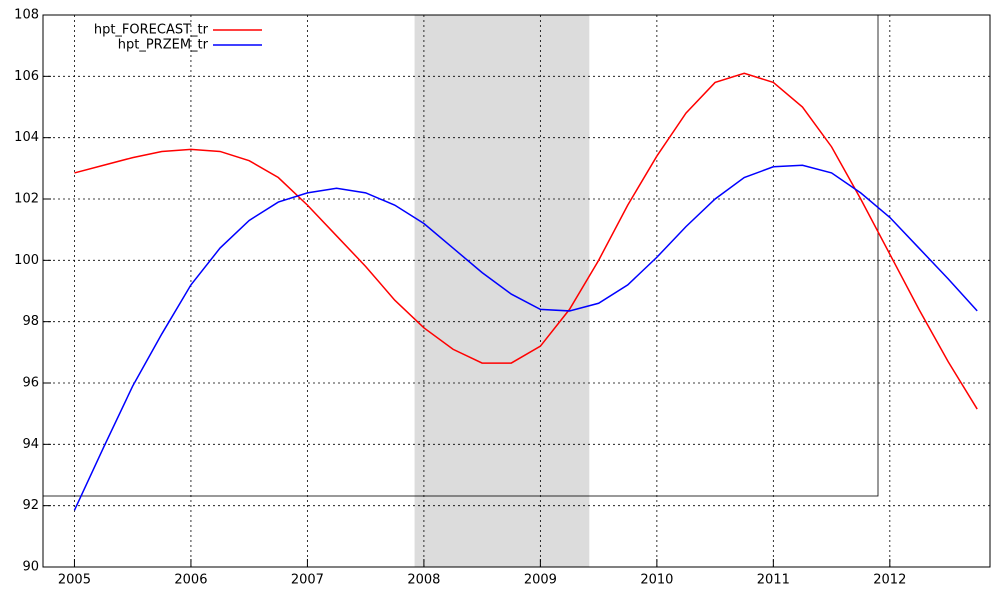 The image size is (992, 589). I want to click on x-tick-label: 2011, so click(773, 580).